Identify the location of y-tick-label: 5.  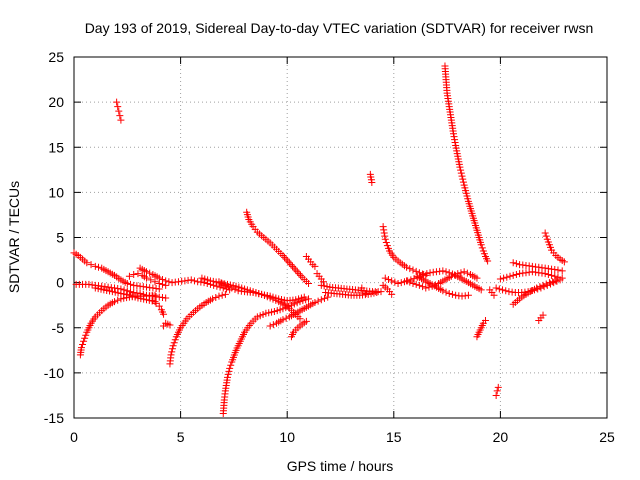
(60, 238).